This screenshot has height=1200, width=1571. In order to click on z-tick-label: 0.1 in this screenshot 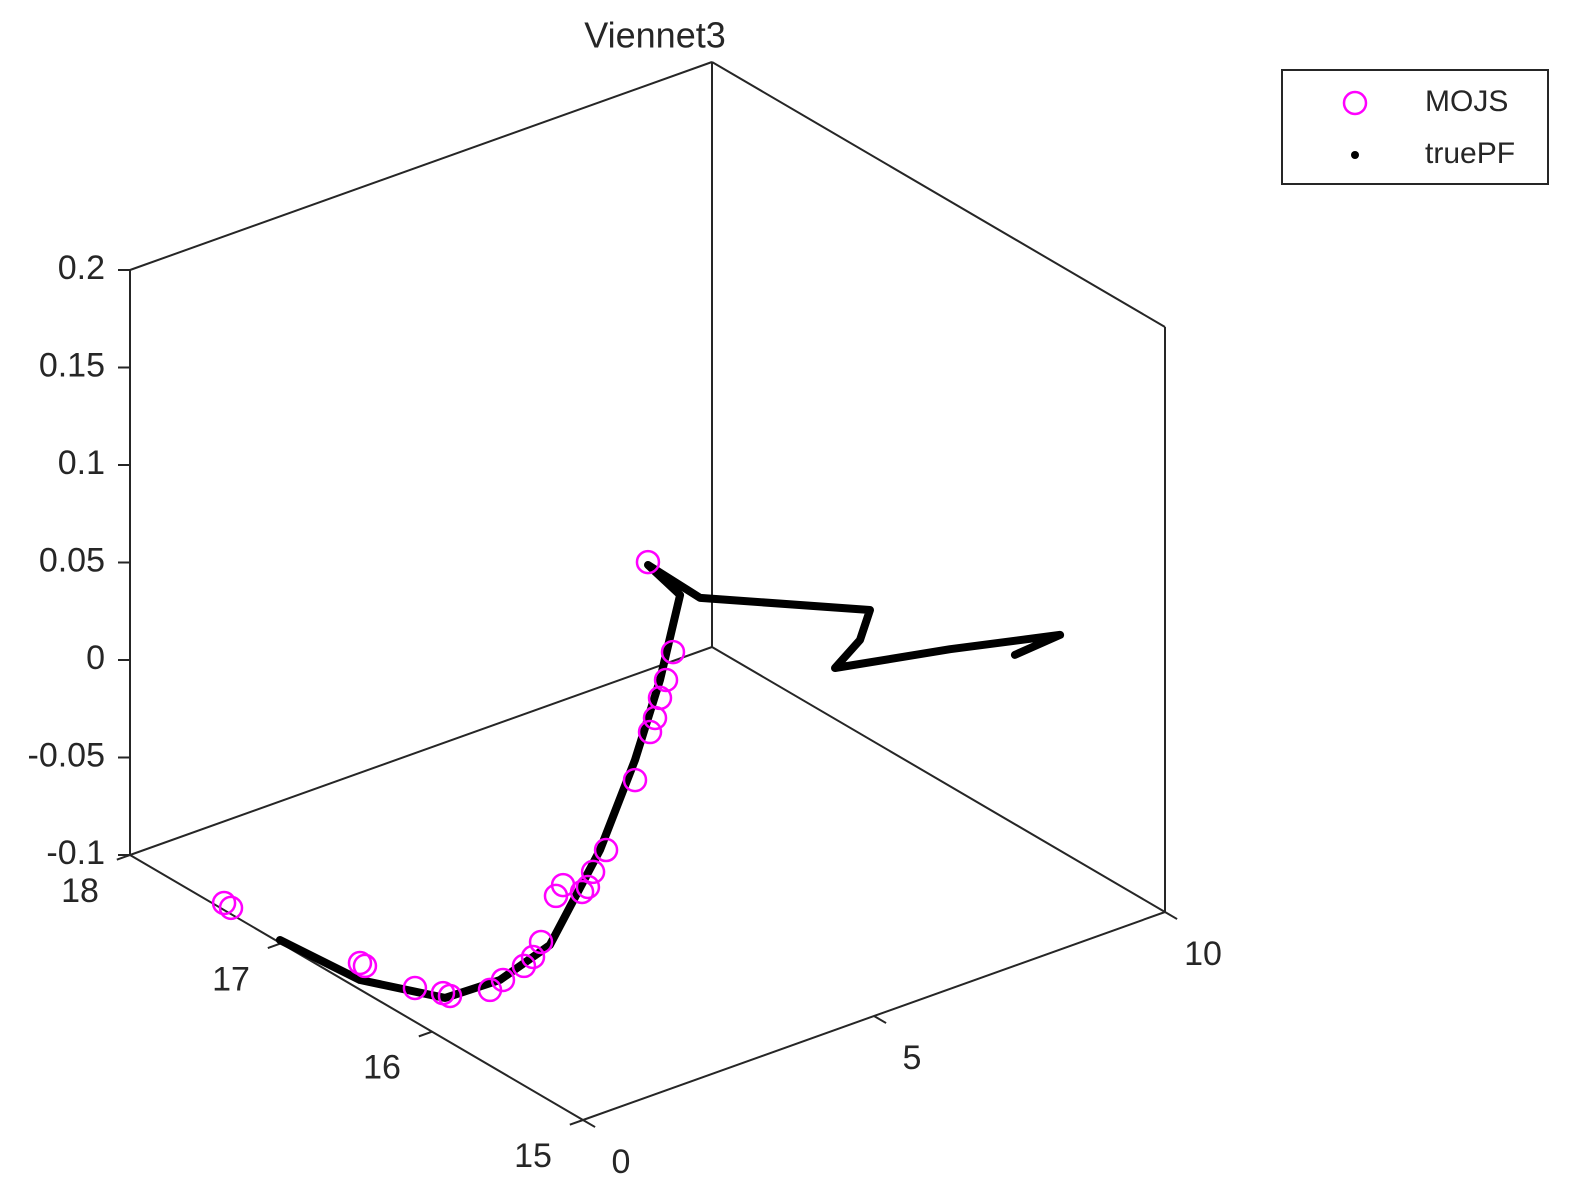, I will do `click(81, 463)`.